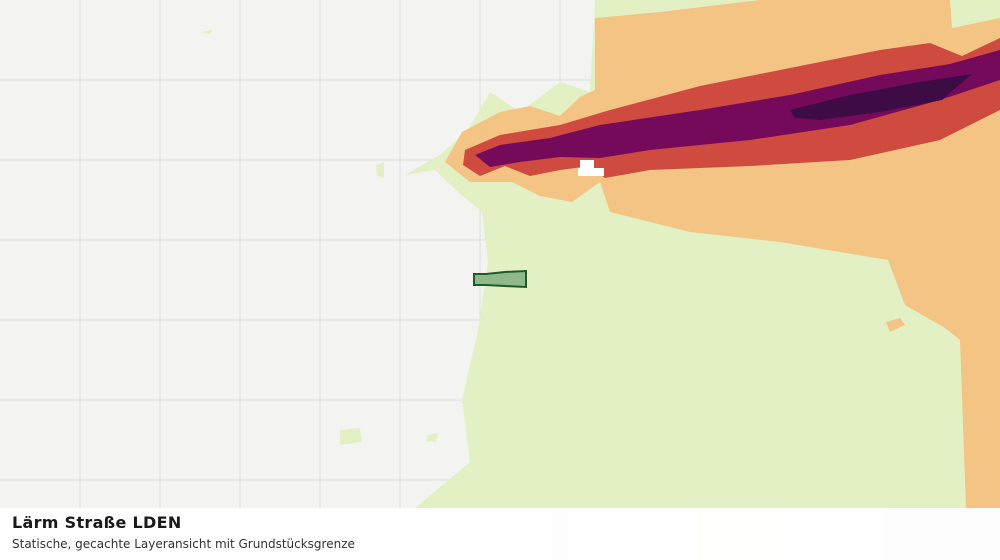 The image size is (1000, 560). Describe the element at coordinates (591, 168) in the screenshot. I see `no-data-gap` at that location.